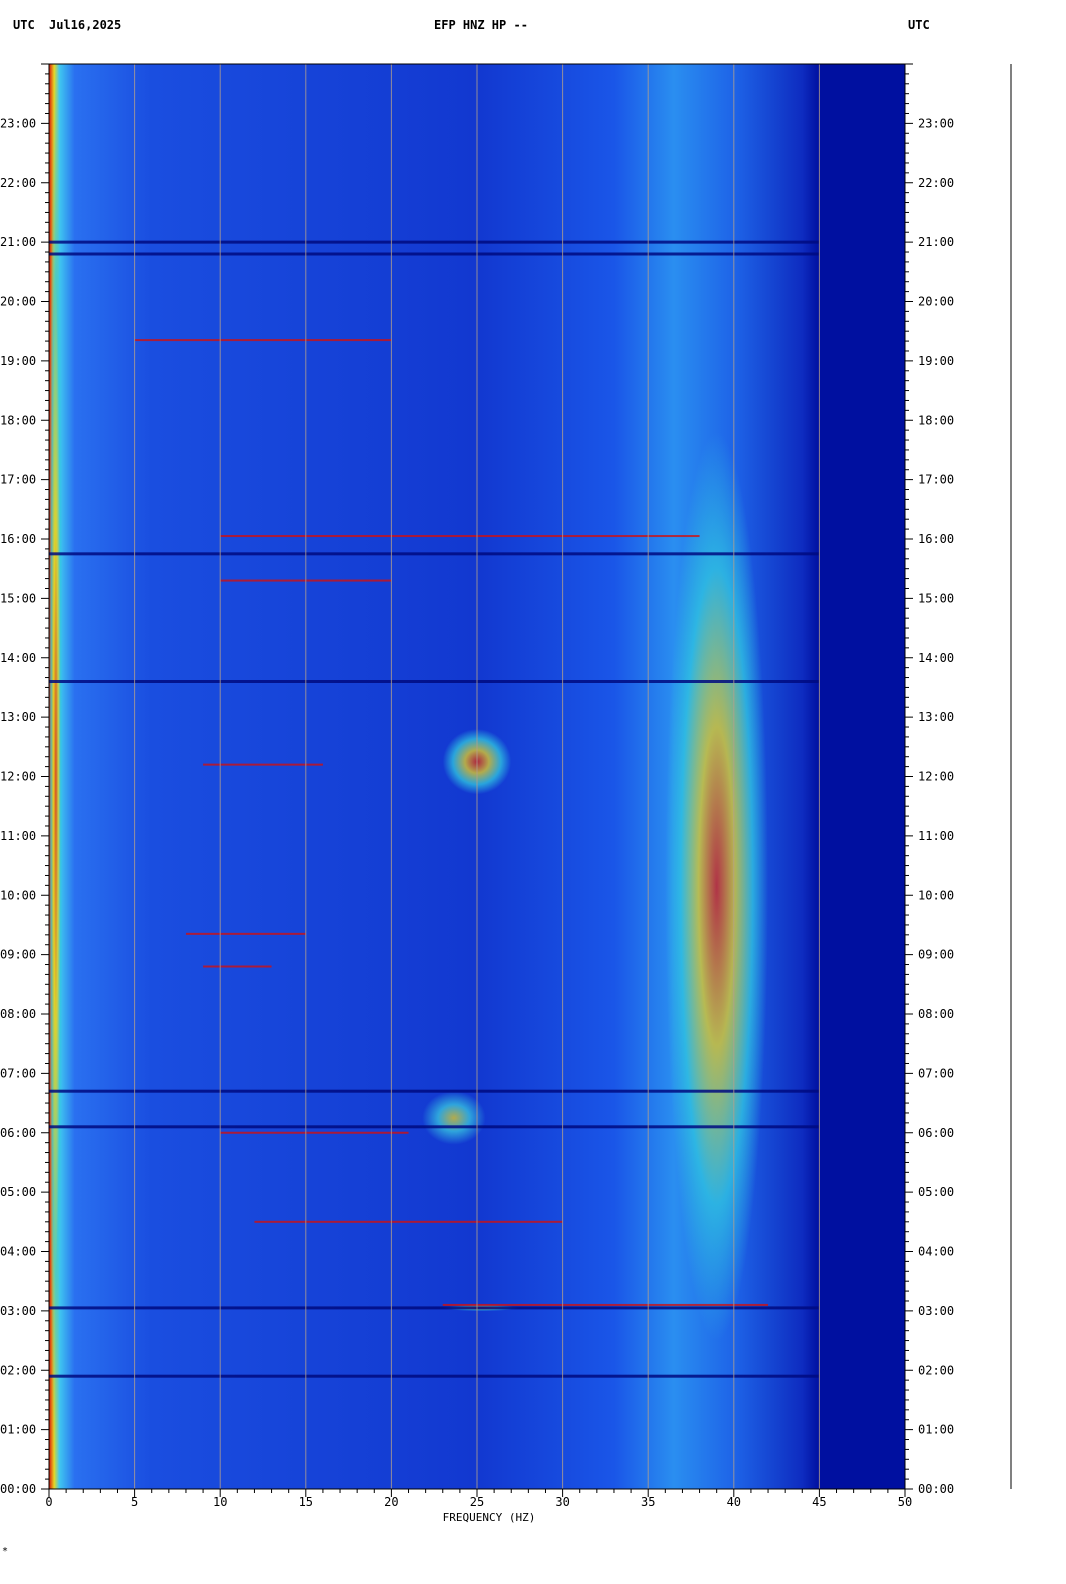 Image resolution: width=1066 pixels, height=1584 pixels. I want to click on x-tick-label: 50, so click(905, 1502).